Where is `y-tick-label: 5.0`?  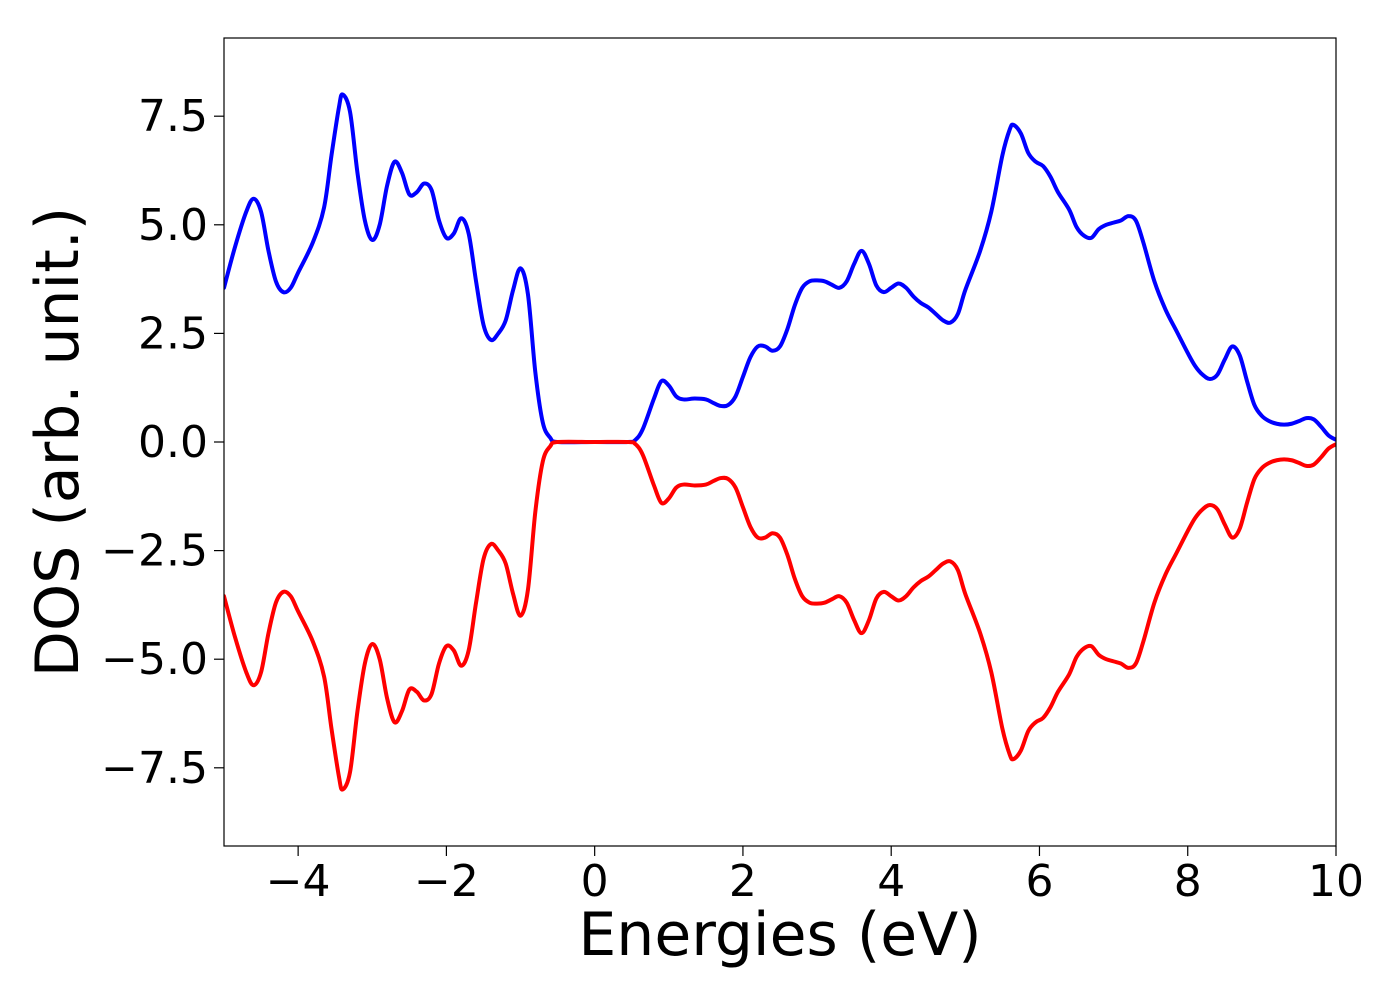 y-tick-label: 5.0 is located at coordinates (173, 225).